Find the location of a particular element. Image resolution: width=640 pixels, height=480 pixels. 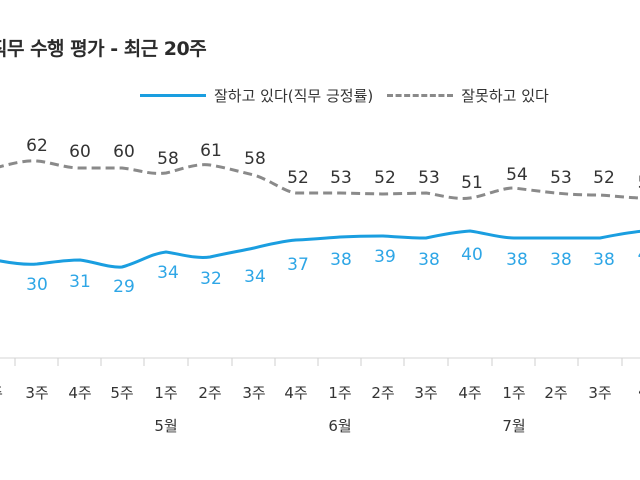

month-label-may: 5월 is located at coordinates (166, 426).